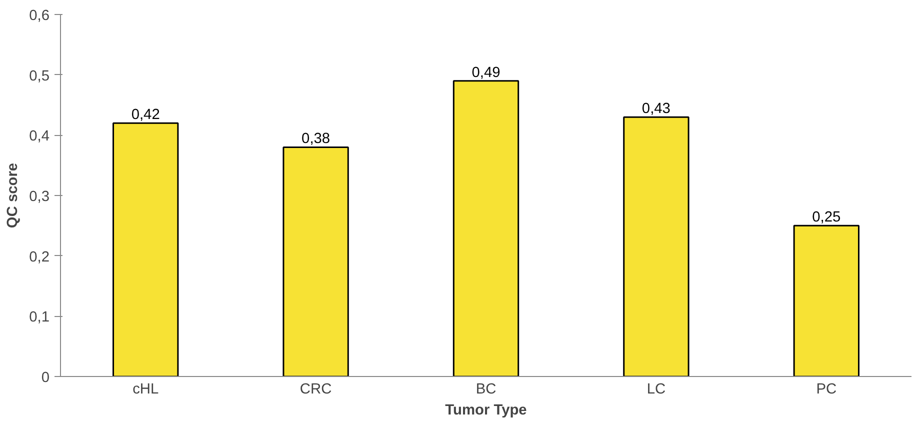 Image resolution: width=913 pixels, height=421 pixels. What do you see at coordinates (486, 72) in the screenshot?
I see `data-label: 0,49` at bounding box center [486, 72].